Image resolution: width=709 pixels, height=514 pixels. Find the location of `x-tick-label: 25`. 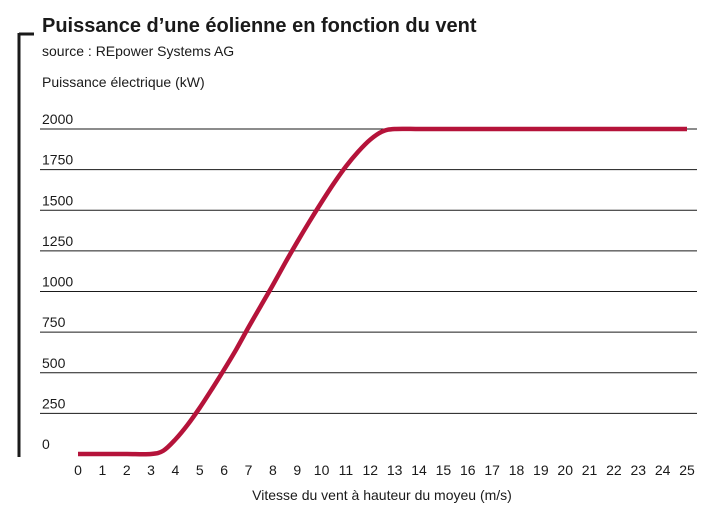

x-tick-label: 25 is located at coordinates (687, 470).